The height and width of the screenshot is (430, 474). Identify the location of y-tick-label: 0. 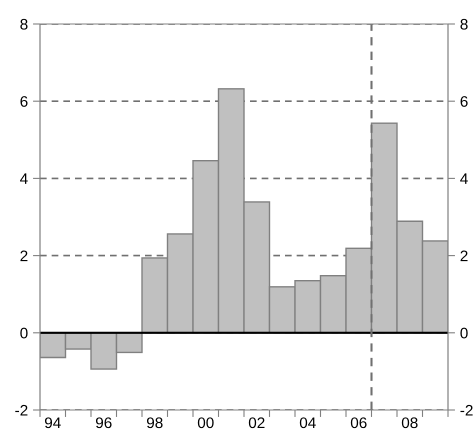
(24, 333).